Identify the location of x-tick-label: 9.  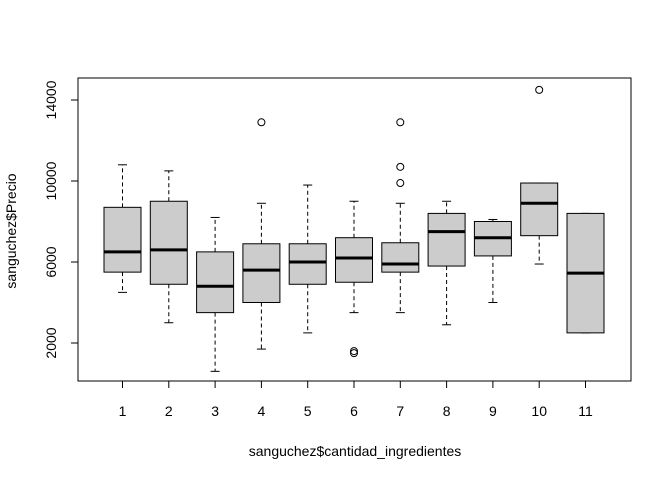
(493, 411).